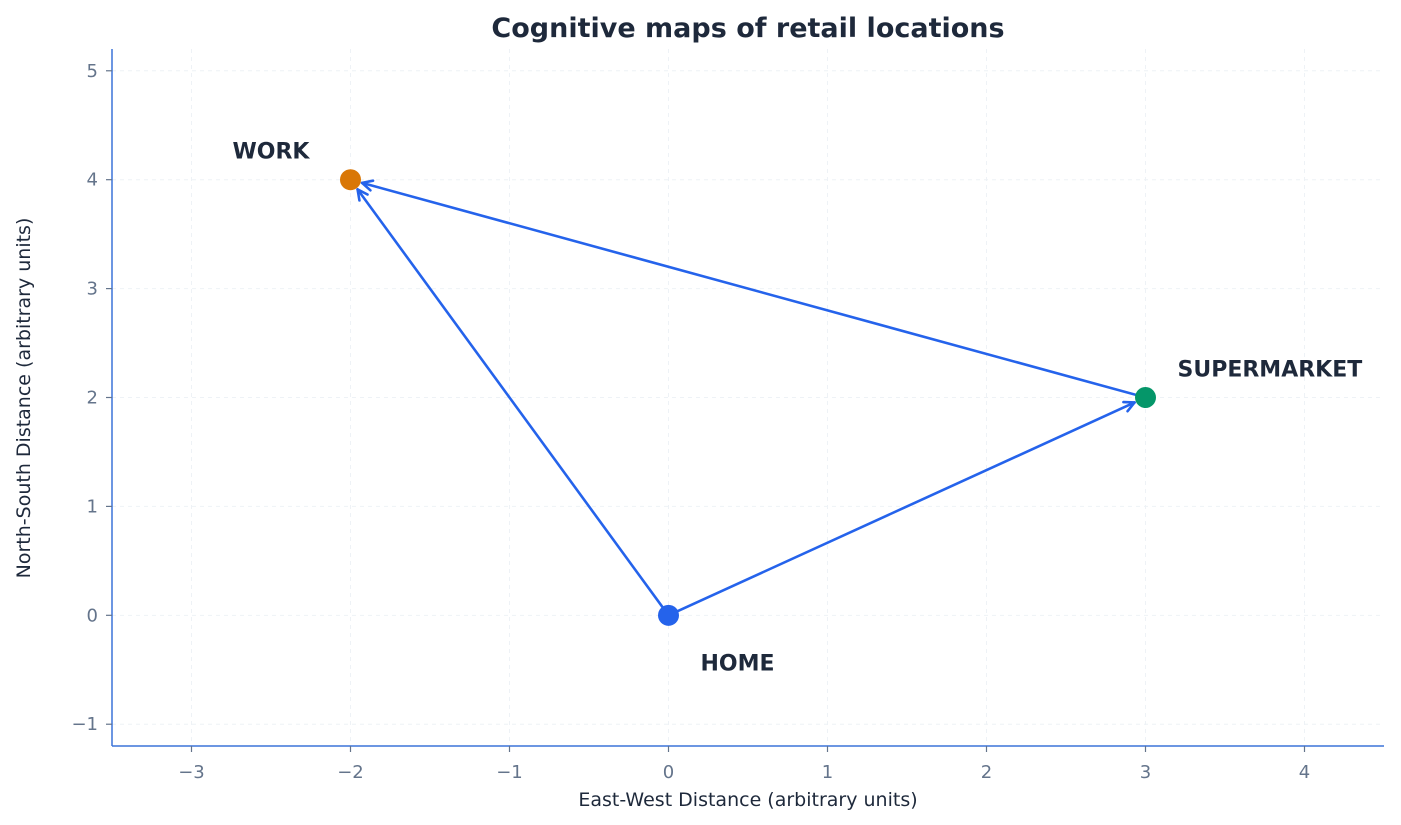  What do you see at coordinates (986, 772) in the screenshot?
I see `x-tick-label: 2` at bounding box center [986, 772].